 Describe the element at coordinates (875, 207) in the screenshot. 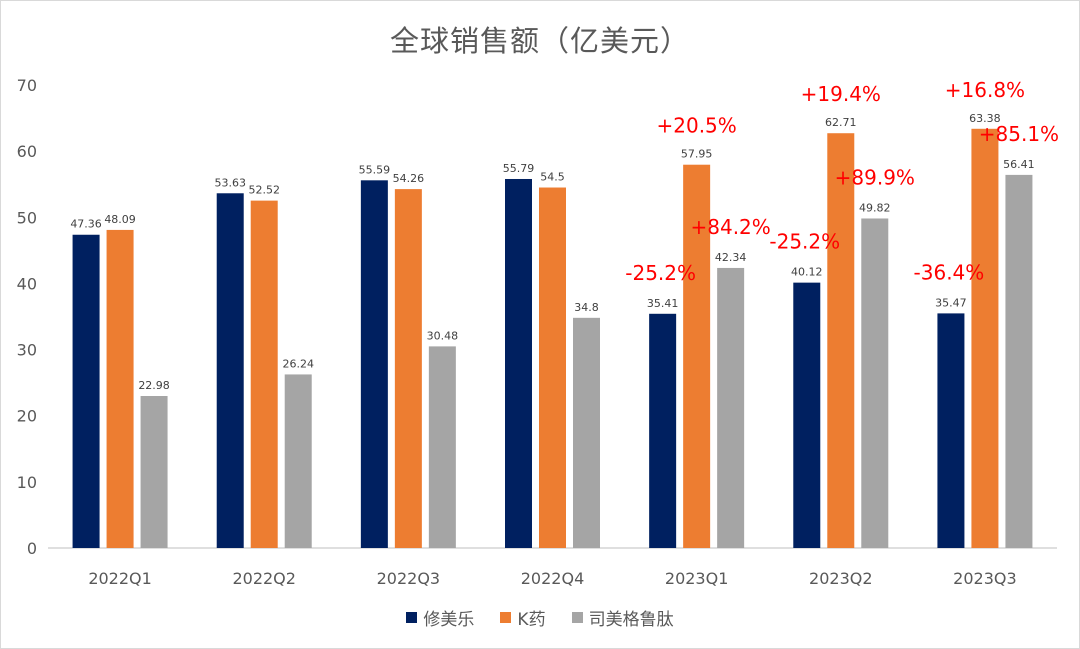

I see `data-label: 49.82` at that location.